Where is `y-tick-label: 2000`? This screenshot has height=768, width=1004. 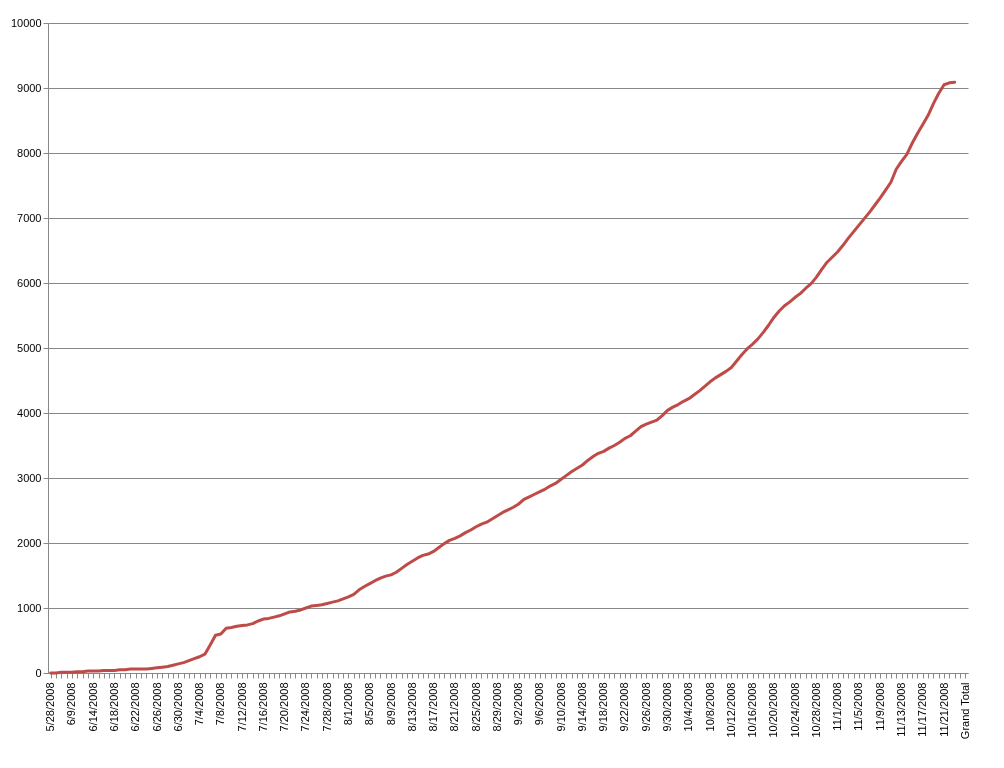 y-tick-label: 2000 is located at coordinates (29, 542).